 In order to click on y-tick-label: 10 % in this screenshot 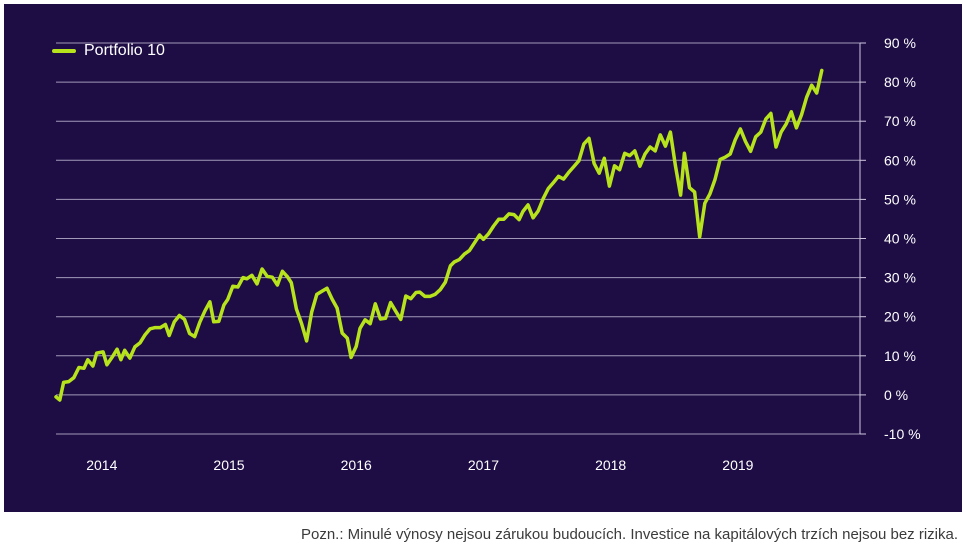, I will do `click(900, 356)`.